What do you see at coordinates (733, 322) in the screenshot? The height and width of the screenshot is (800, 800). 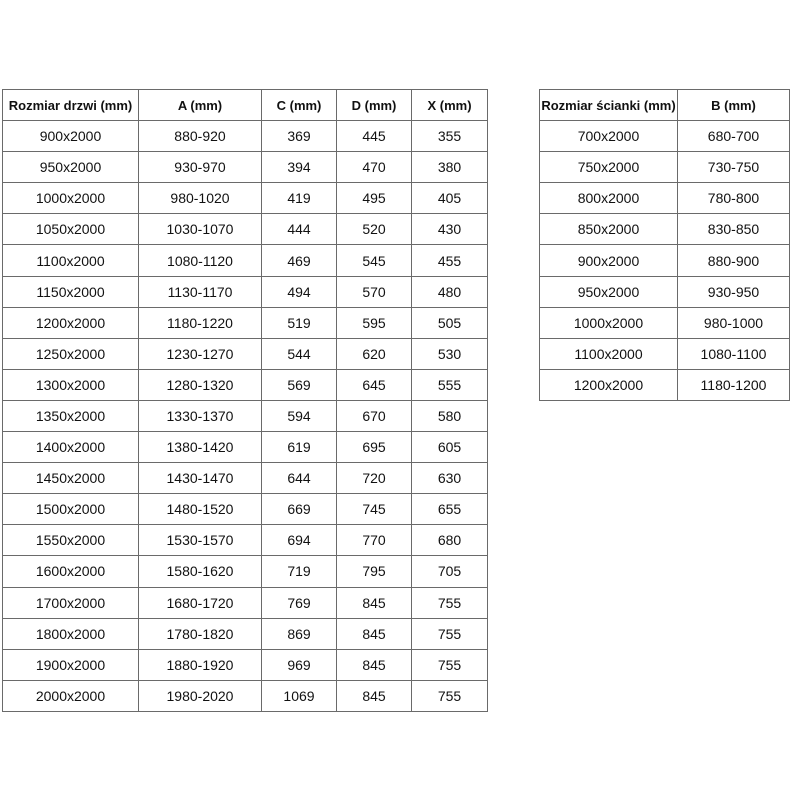 I see `table-cell: 980-1000` at bounding box center [733, 322].